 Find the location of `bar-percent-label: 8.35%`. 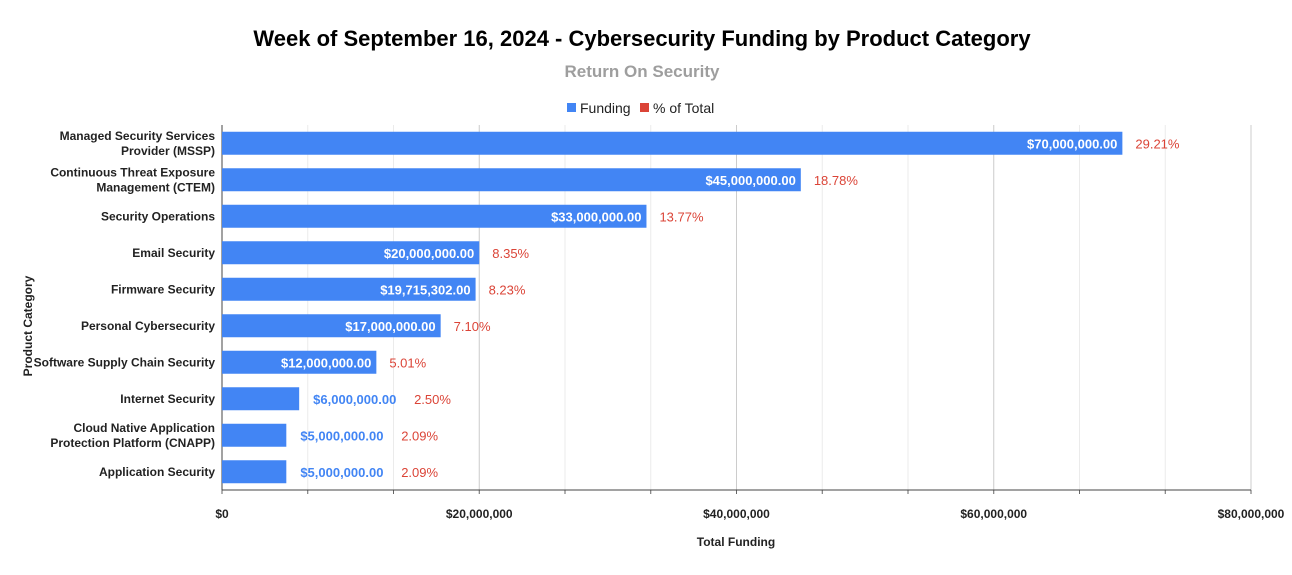

bar-percent-label: 8.35% is located at coordinates (510, 253).